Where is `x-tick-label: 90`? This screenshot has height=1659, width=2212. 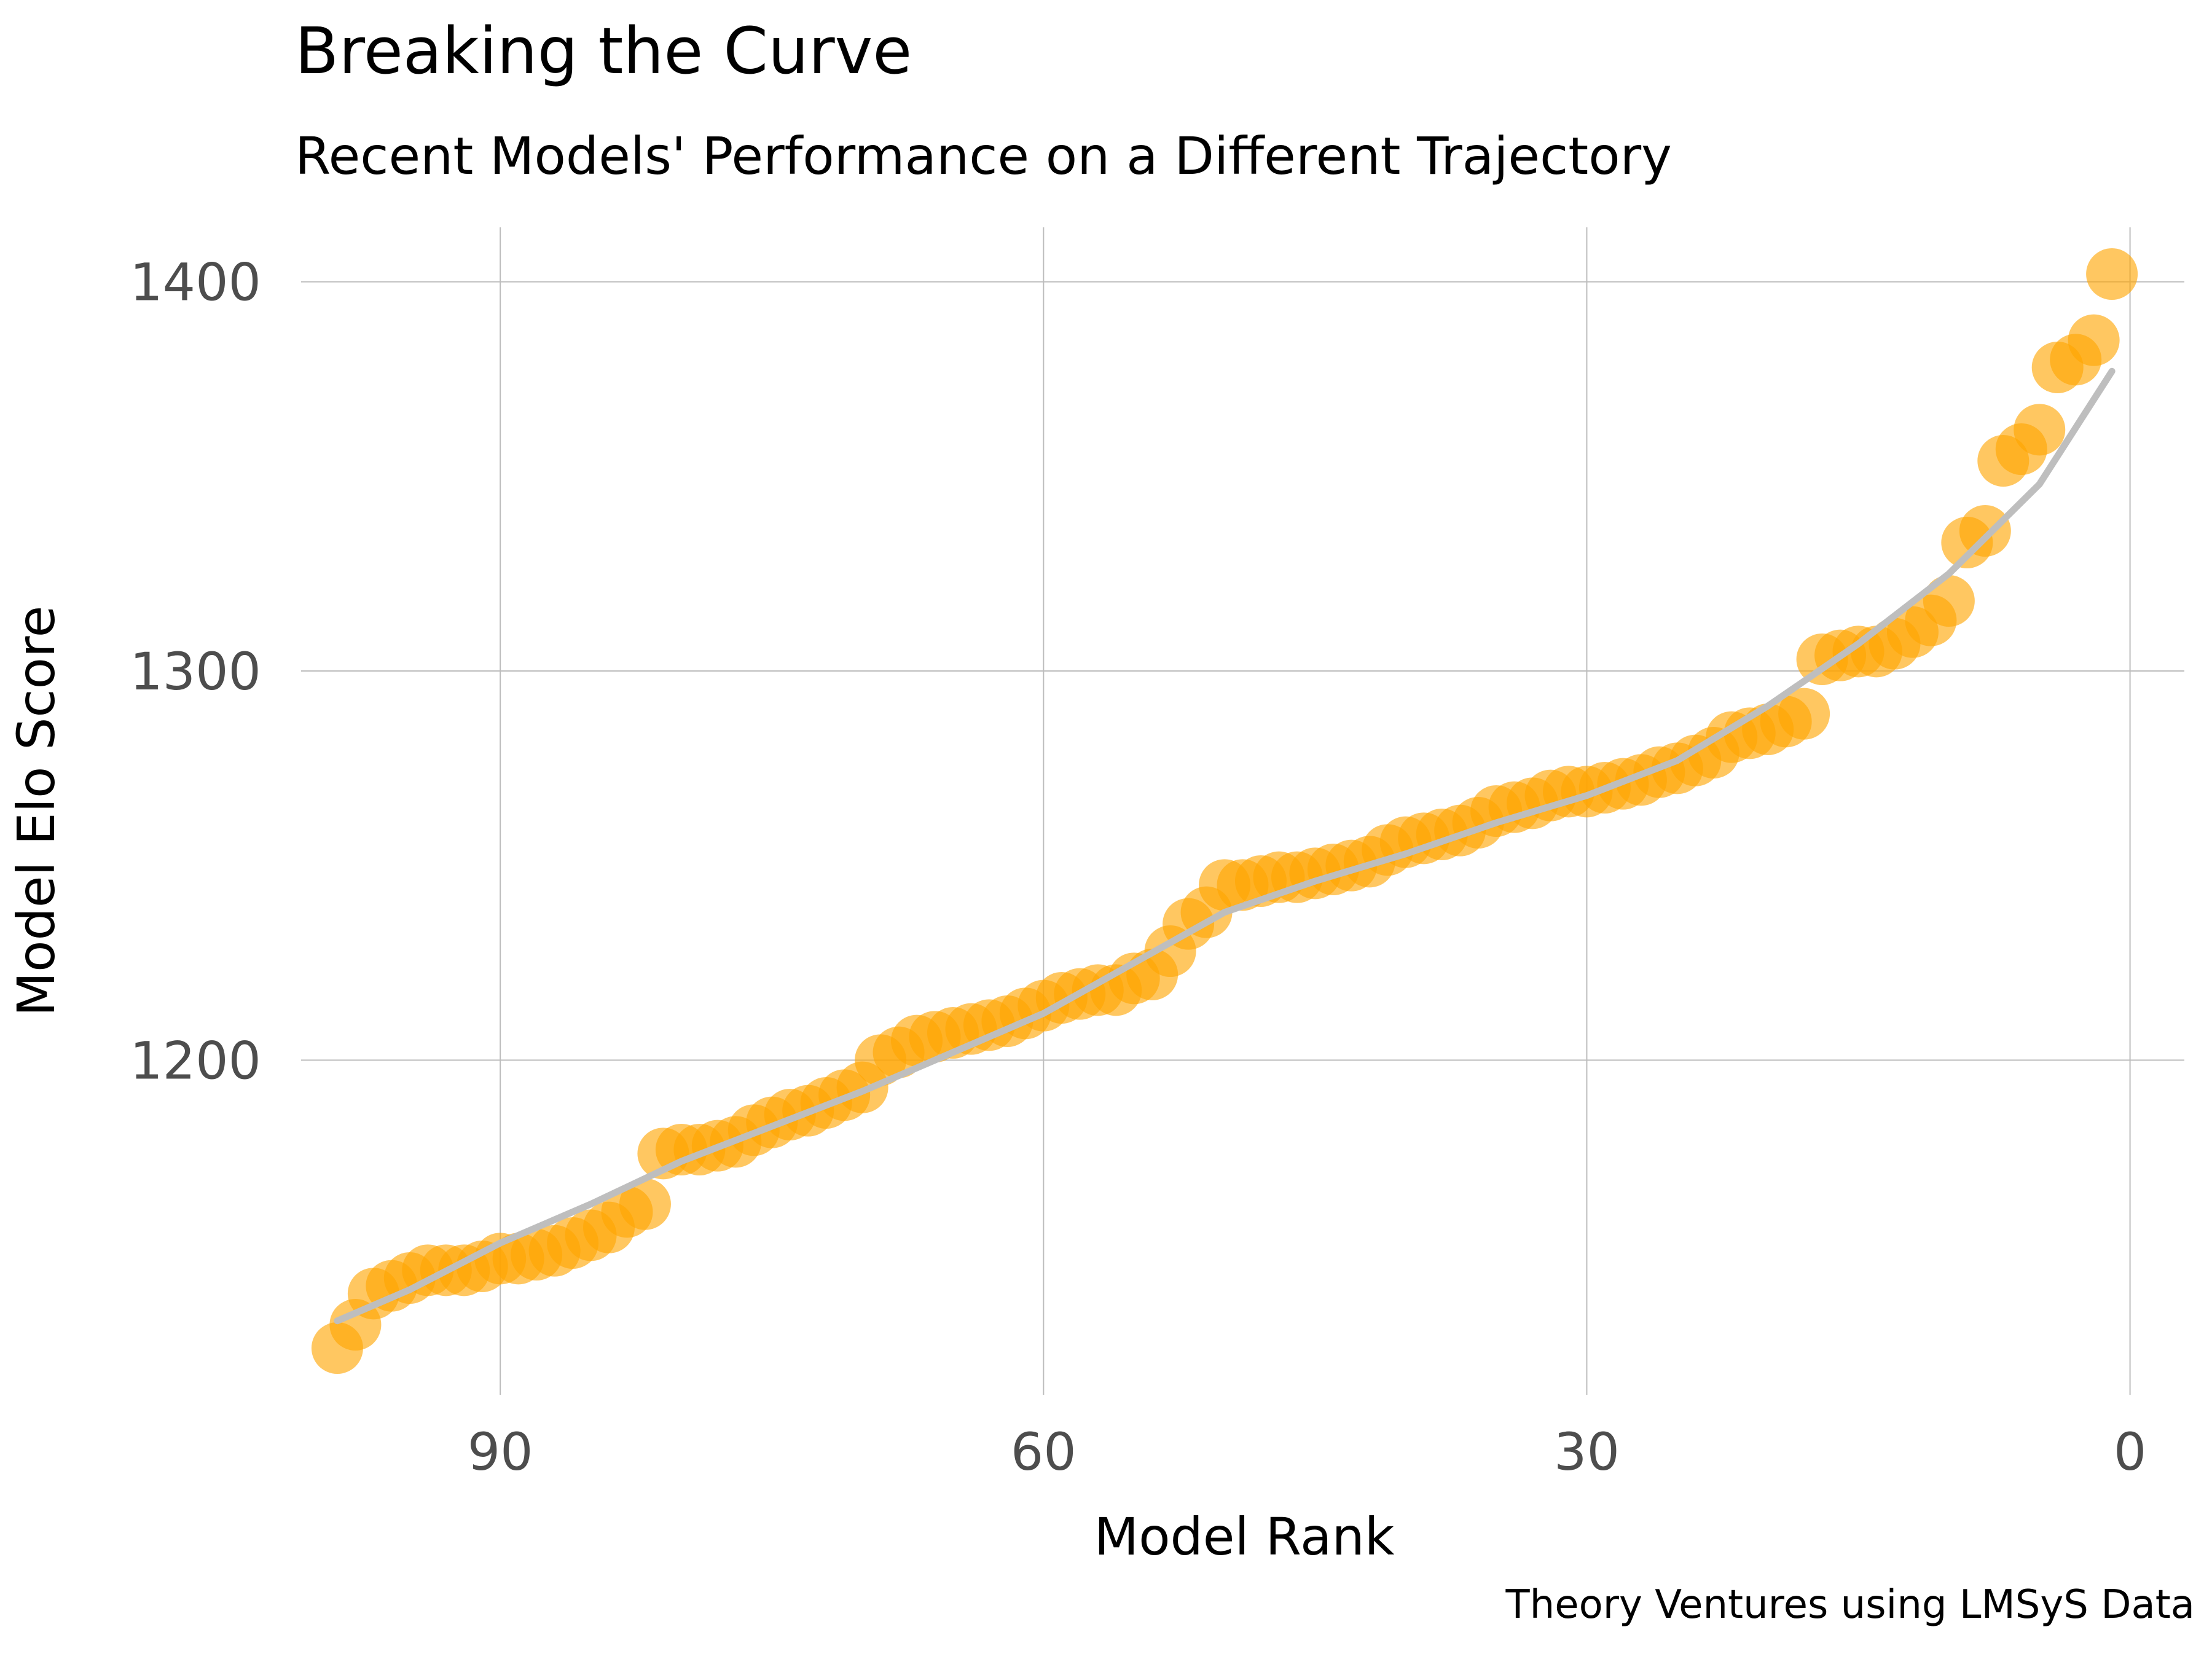
x-tick-label: 90 is located at coordinates (500, 1452).